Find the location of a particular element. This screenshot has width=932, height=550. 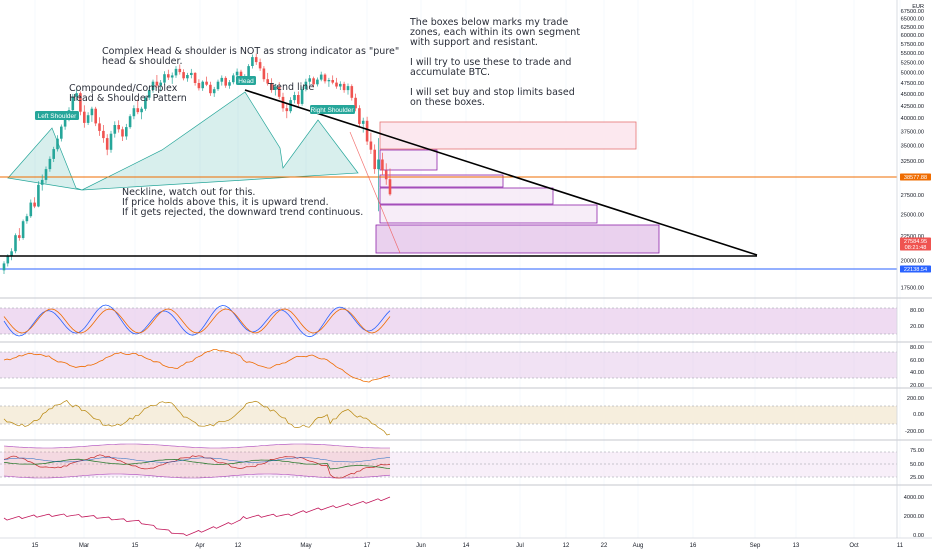

cci-pane: 200.00 0.00 -200.00 is located at coordinates (462, 416).